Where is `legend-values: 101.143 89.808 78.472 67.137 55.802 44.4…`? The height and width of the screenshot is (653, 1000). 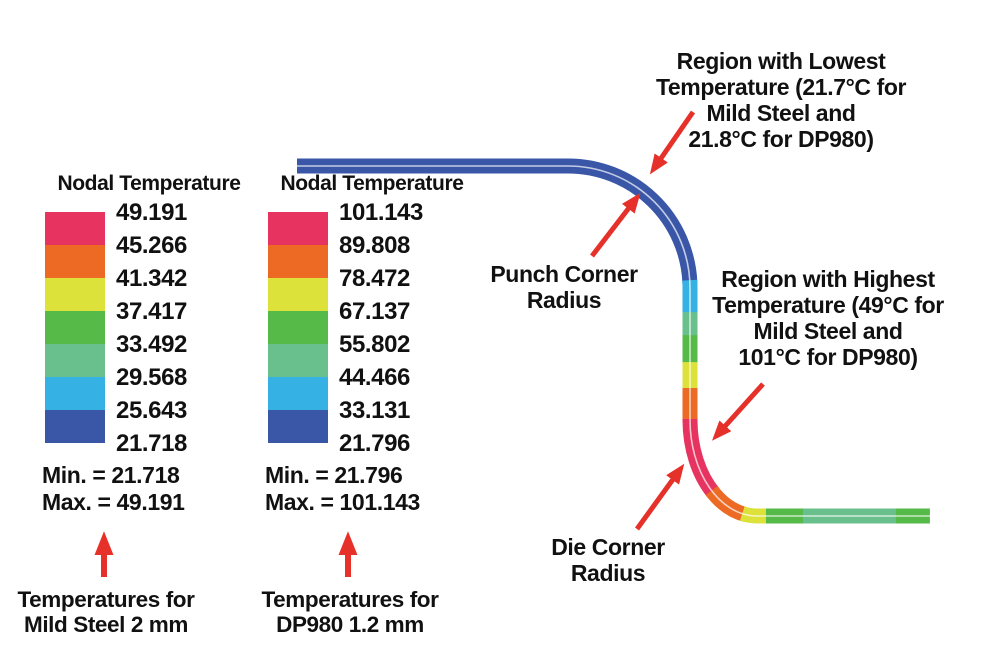 legend-values: 101.143 89.808 78.472 67.137 55.802 44.4… is located at coordinates (381, 328).